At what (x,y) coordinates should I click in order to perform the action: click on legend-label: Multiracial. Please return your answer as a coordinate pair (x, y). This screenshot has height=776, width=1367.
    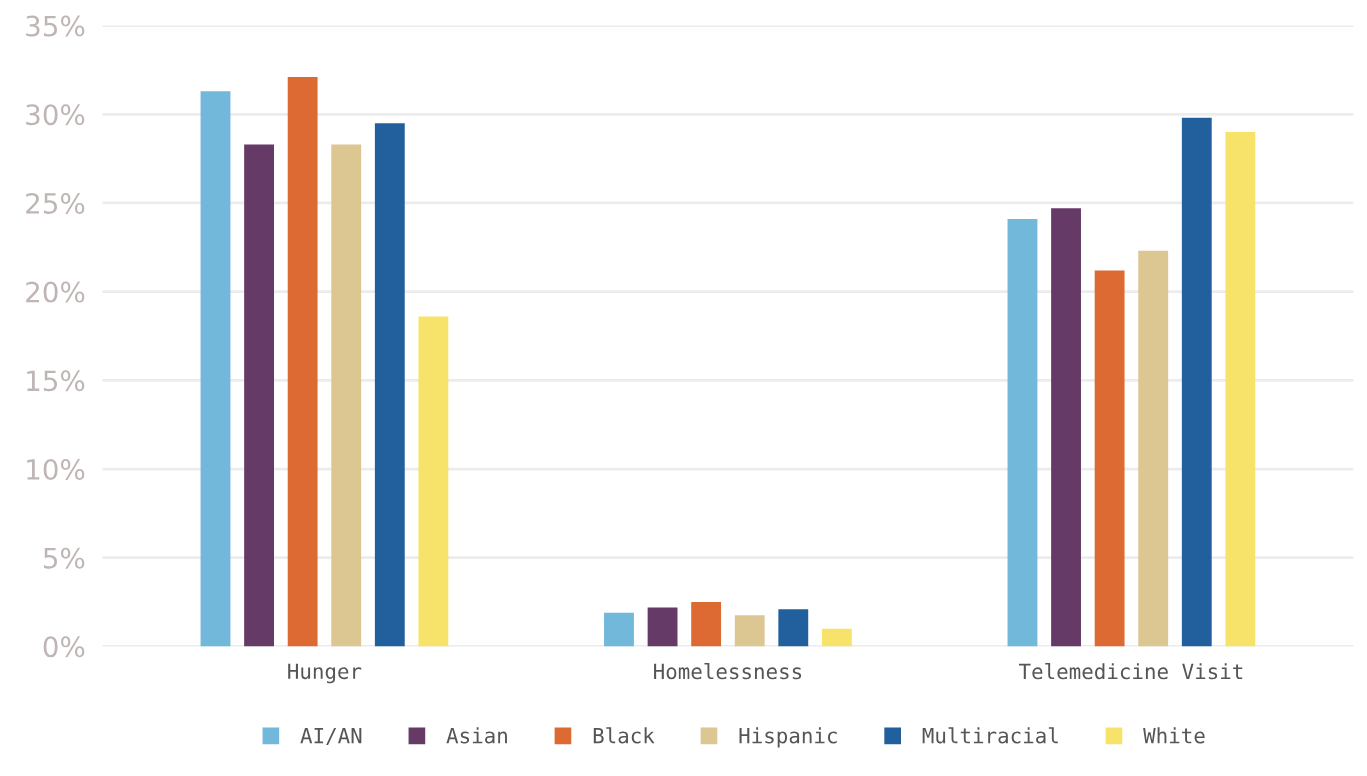
    Looking at the image, I should click on (990, 735).